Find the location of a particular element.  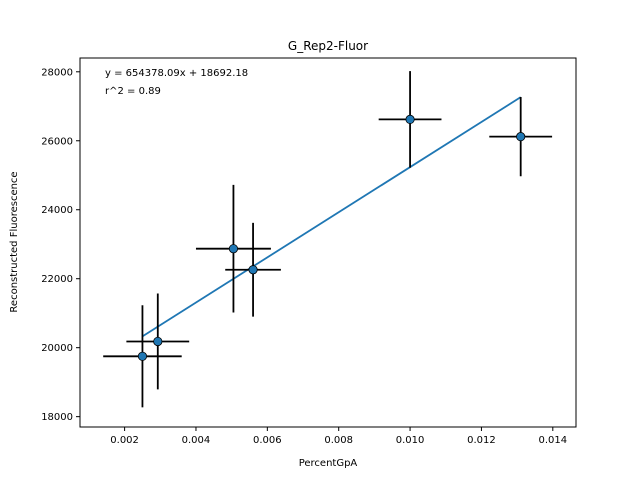

x-tick-label-3: 0.008 is located at coordinates (338, 440).